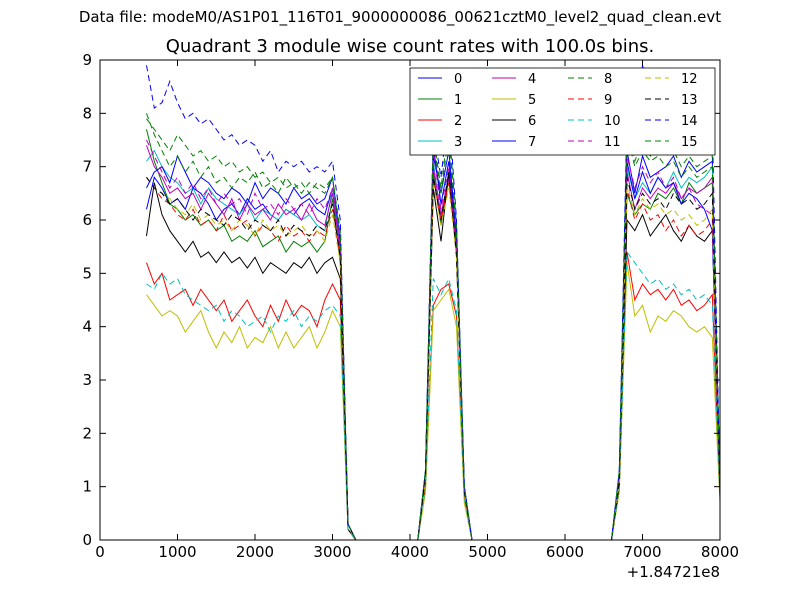 This screenshot has width=800, height=600. Describe the element at coordinates (87, 60) in the screenshot. I see `y-tick-label: 9` at that location.